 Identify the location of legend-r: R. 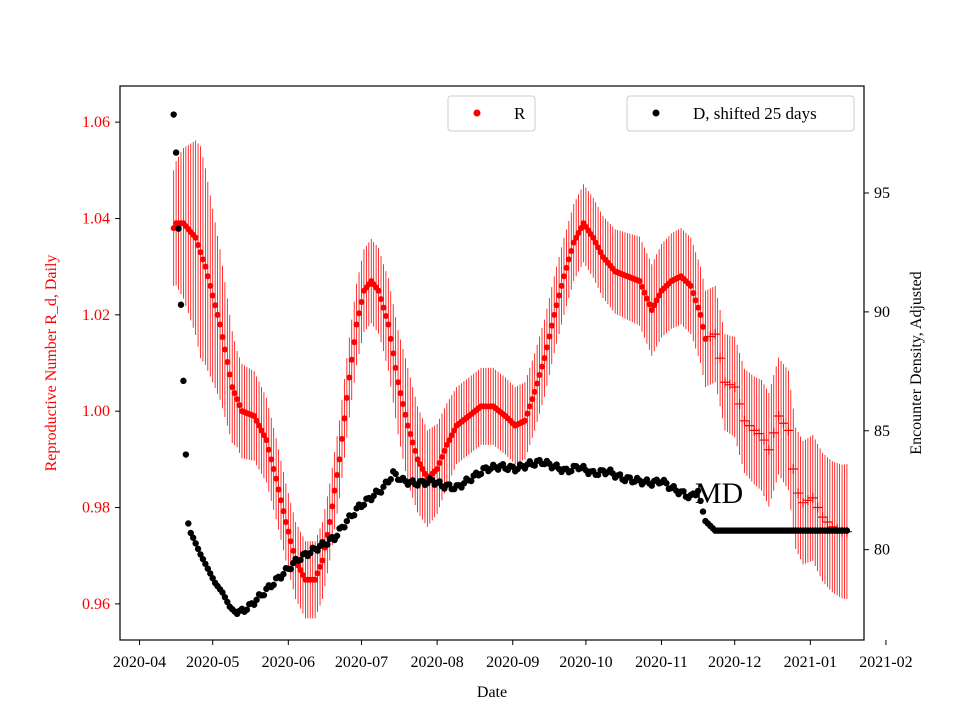
(491, 113).